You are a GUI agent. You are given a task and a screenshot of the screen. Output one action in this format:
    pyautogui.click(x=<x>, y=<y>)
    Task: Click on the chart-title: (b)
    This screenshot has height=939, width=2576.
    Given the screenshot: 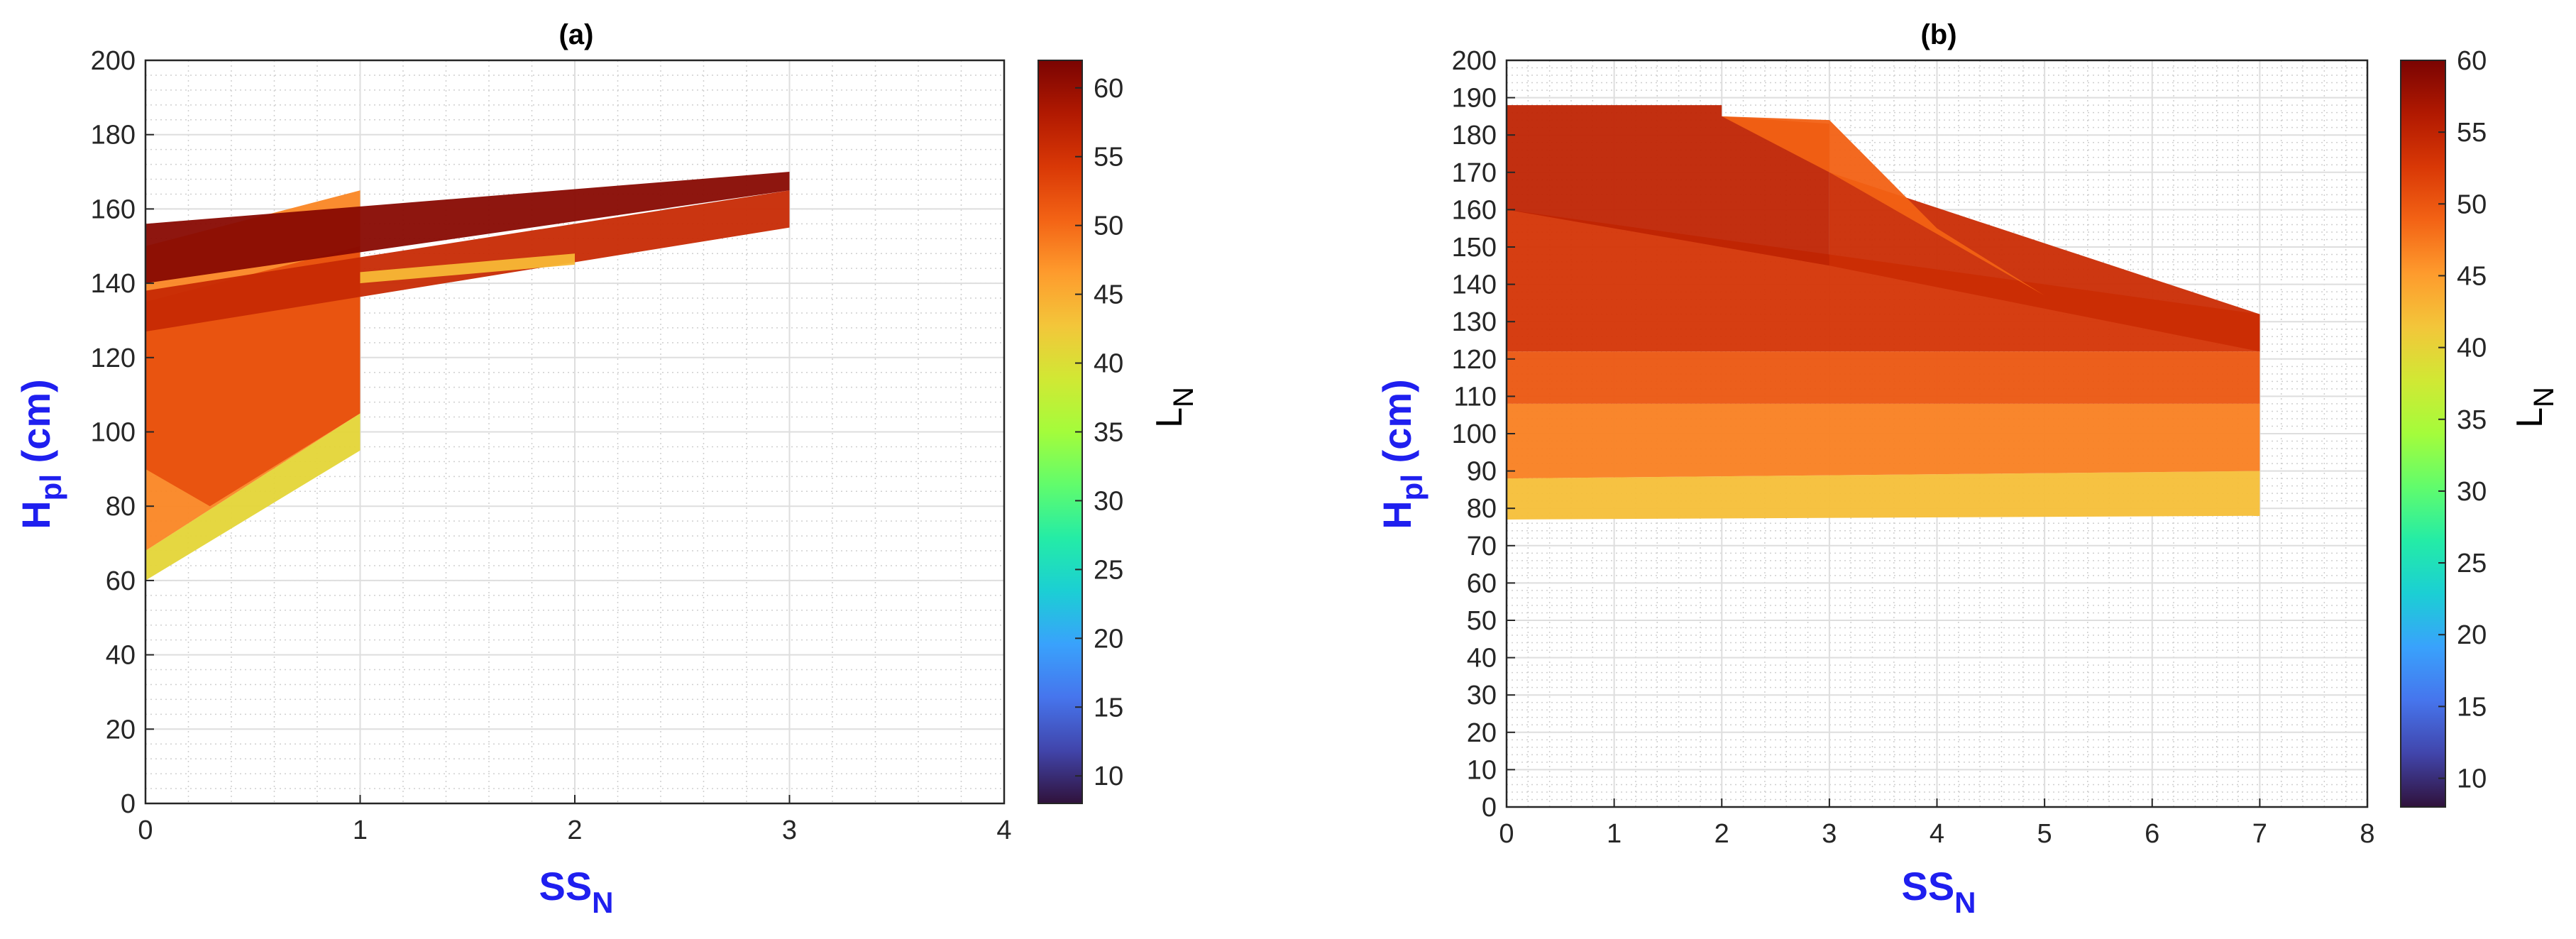 What is the action you would take?
    pyautogui.click(x=1938, y=34)
    